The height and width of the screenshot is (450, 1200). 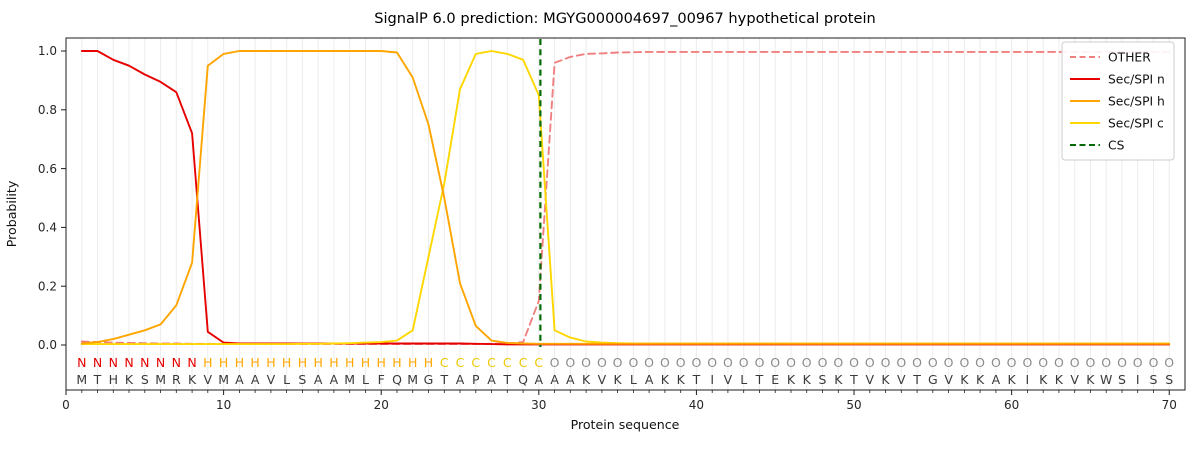 I want to click on sequence-letter: H, so click(x=113, y=379).